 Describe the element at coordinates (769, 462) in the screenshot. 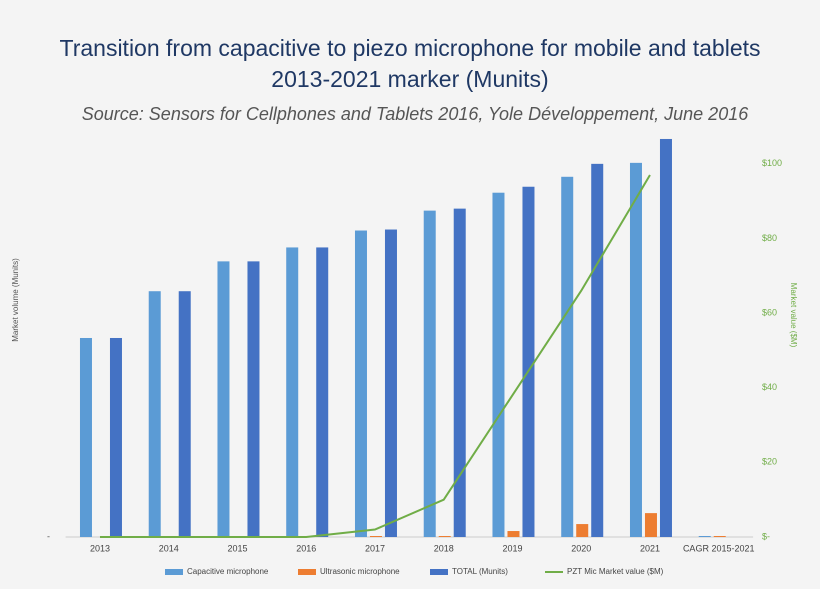

I see `y2-tick-label: $20` at that location.